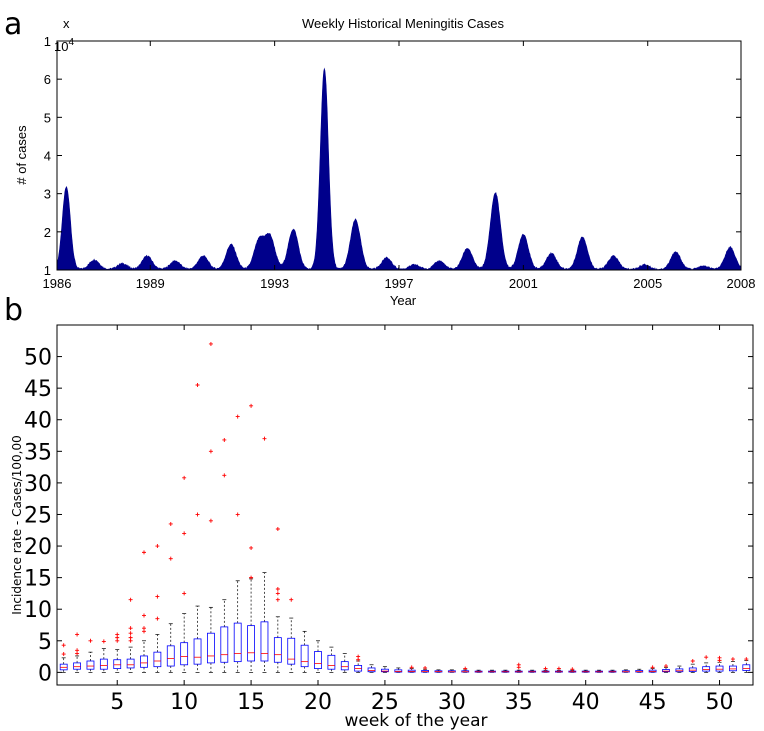 Image resolution: width=764 pixels, height=731 pixels. Describe the element at coordinates (415, 721) in the screenshot. I see `panel-b-xlabel: week of the year` at that location.